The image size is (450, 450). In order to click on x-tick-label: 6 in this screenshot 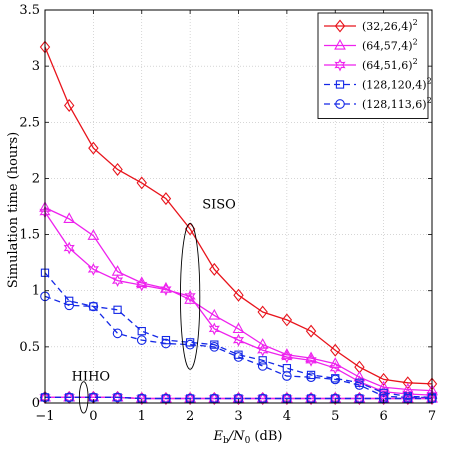, I will do `click(383, 416)`.